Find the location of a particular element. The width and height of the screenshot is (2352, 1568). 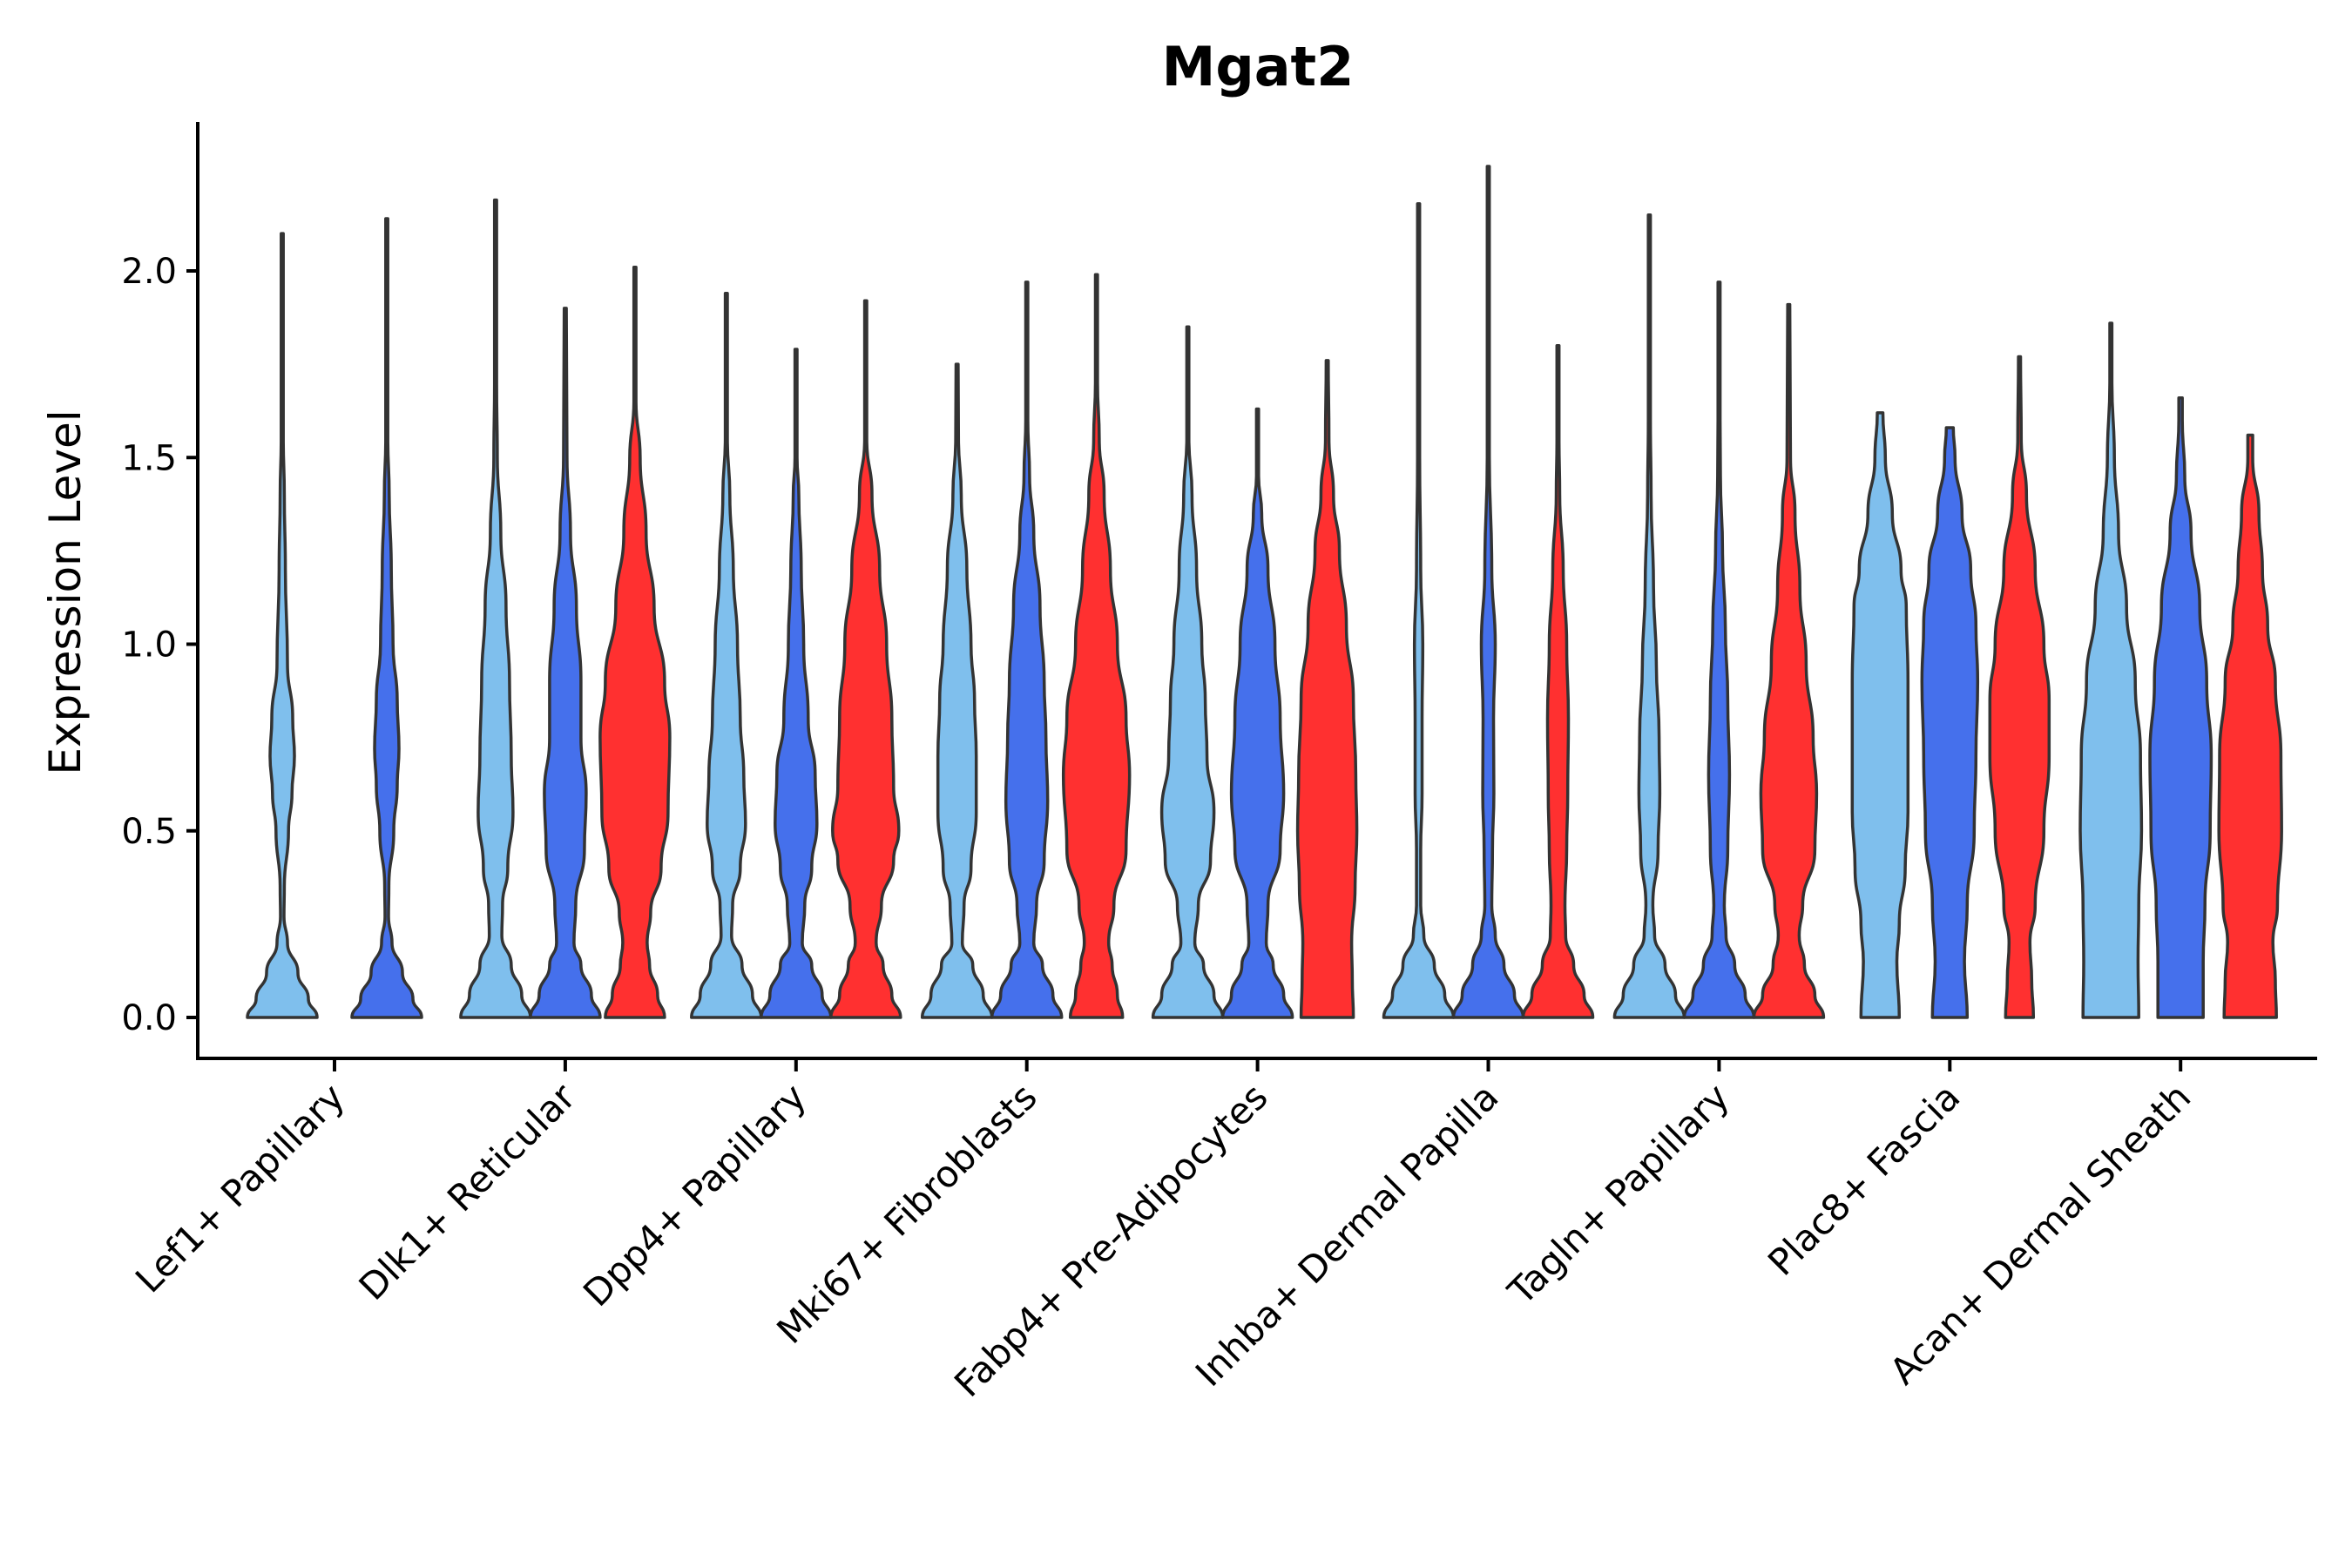

x-tick-label: Dlk1+ Reticular is located at coordinates (467, 1191).